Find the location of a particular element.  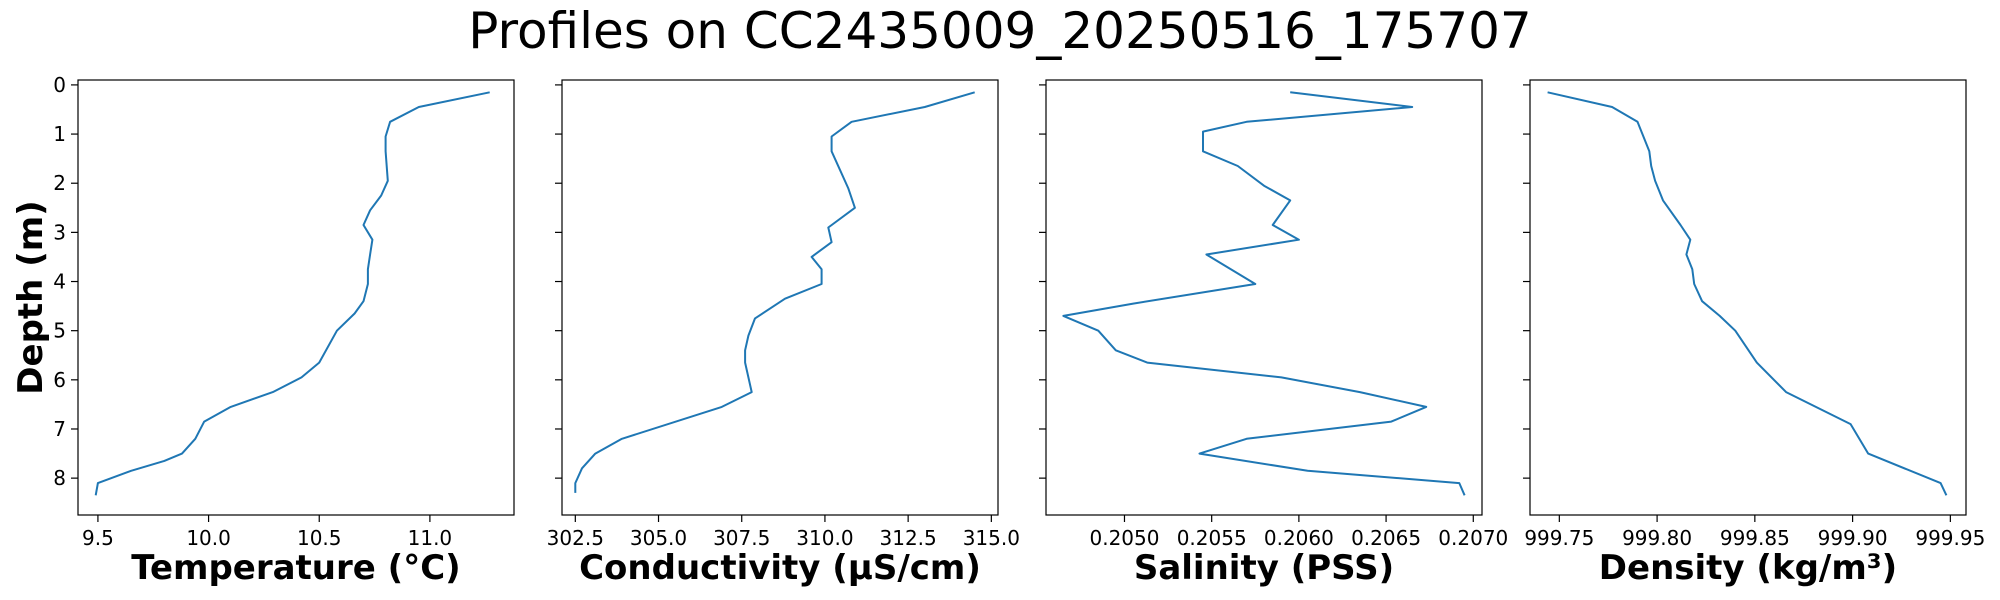

x-tick-label: 11.0 is located at coordinates (430, 538).